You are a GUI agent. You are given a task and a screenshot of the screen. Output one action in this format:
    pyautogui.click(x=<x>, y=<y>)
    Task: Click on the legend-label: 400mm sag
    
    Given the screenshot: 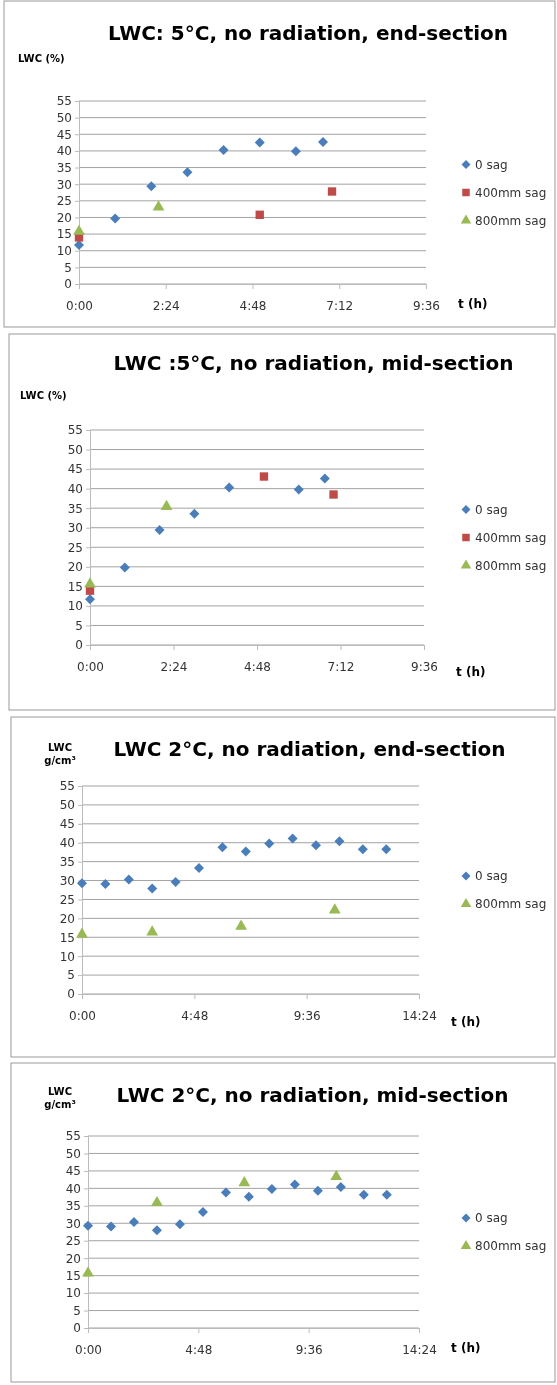 What is the action you would take?
    pyautogui.click(x=511, y=192)
    